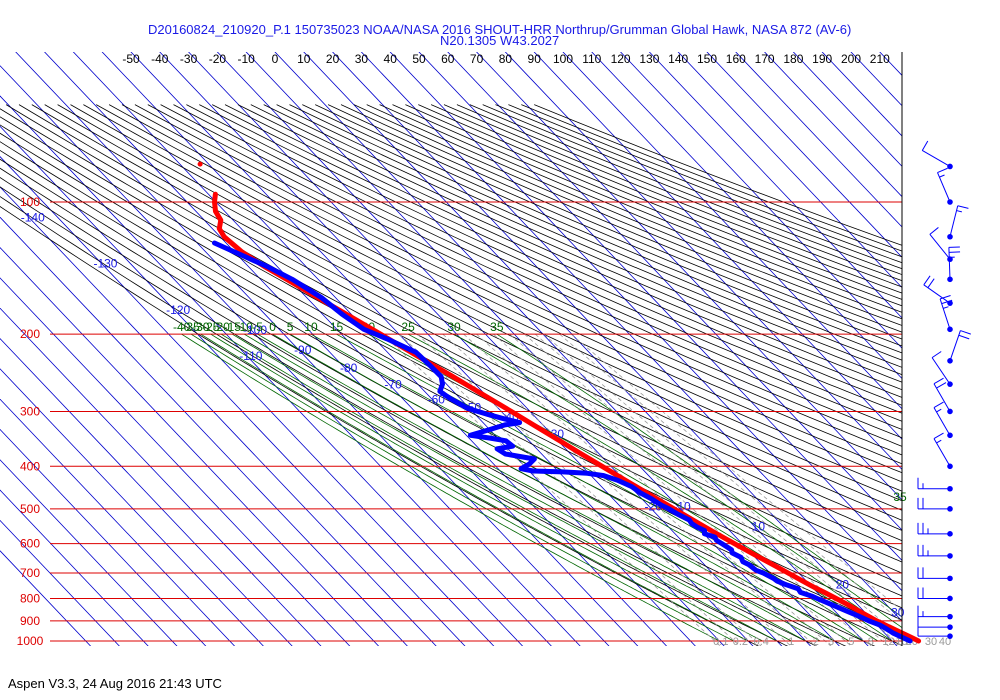 The width and height of the screenshot is (1000, 700). I want to click on temperature-tick-label: 70, so click(477, 59).